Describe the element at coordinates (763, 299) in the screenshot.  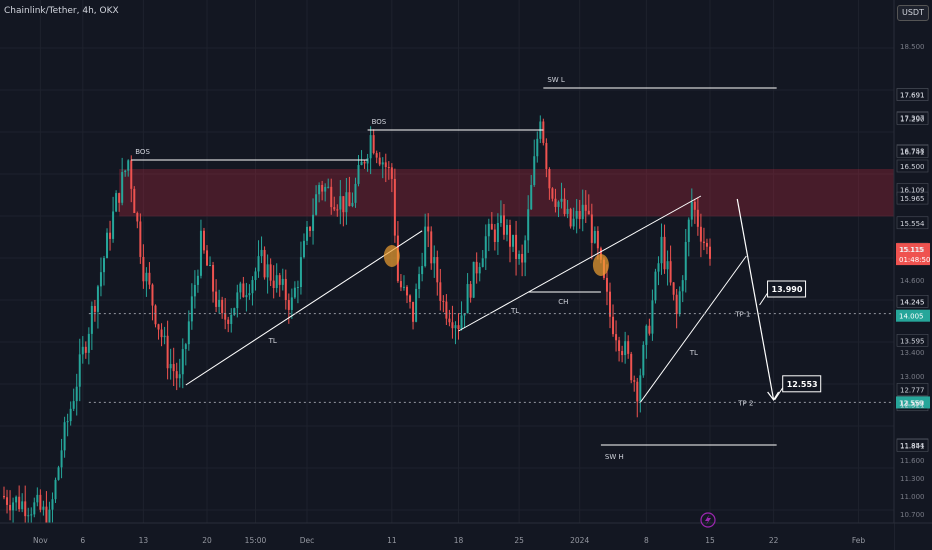
I see `callout-pointer` at that location.